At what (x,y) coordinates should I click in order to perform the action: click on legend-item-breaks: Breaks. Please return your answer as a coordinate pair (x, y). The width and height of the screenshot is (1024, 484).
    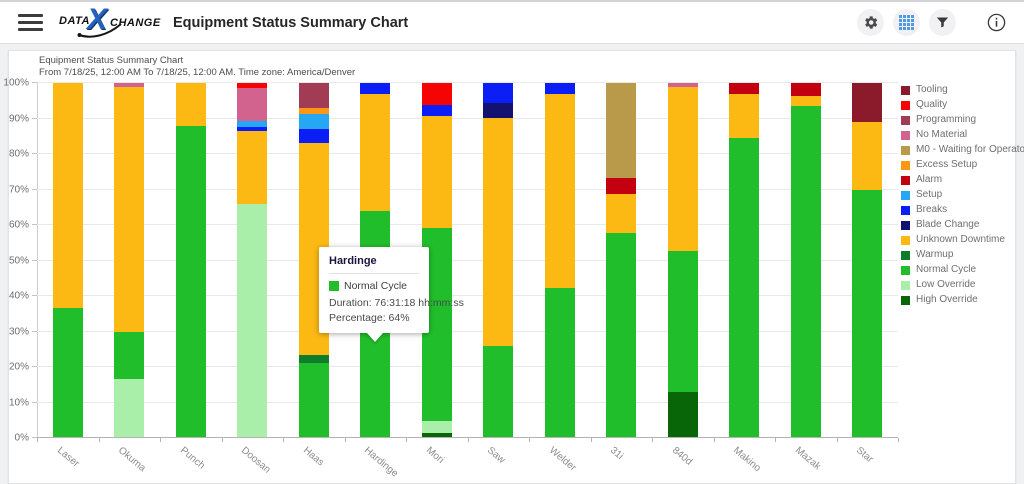
    Looking at the image, I should click on (962, 210).